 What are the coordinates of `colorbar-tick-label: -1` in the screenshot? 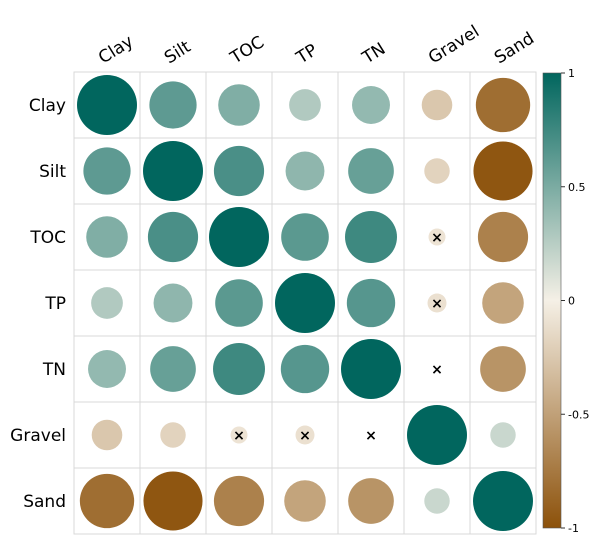 It's located at (573, 528).